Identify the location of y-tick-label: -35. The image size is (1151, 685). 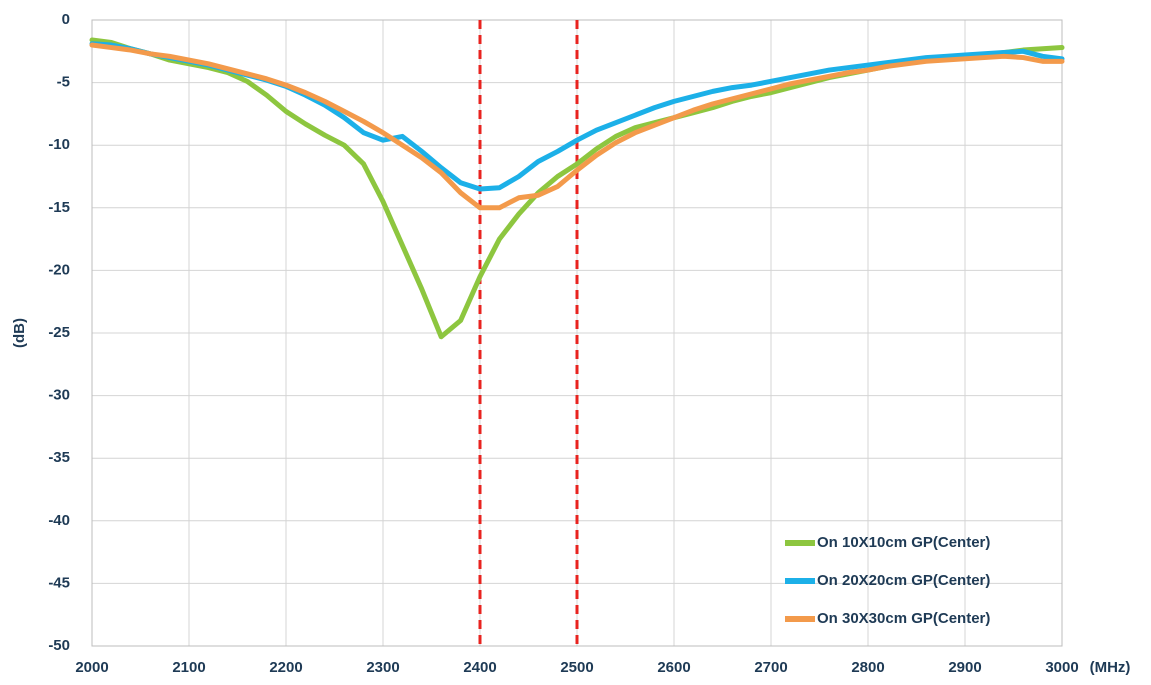
(59, 457).